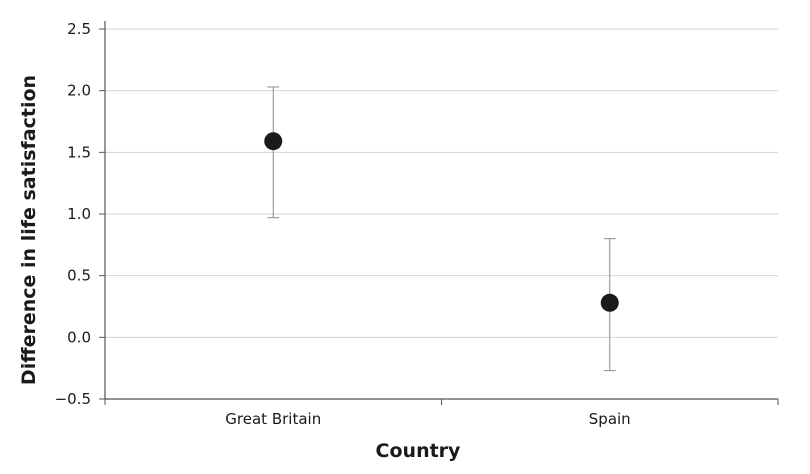  What do you see at coordinates (610, 419) in the screenshot?
I see `x-tick-label: Spain` at bounding box center [610, 419].